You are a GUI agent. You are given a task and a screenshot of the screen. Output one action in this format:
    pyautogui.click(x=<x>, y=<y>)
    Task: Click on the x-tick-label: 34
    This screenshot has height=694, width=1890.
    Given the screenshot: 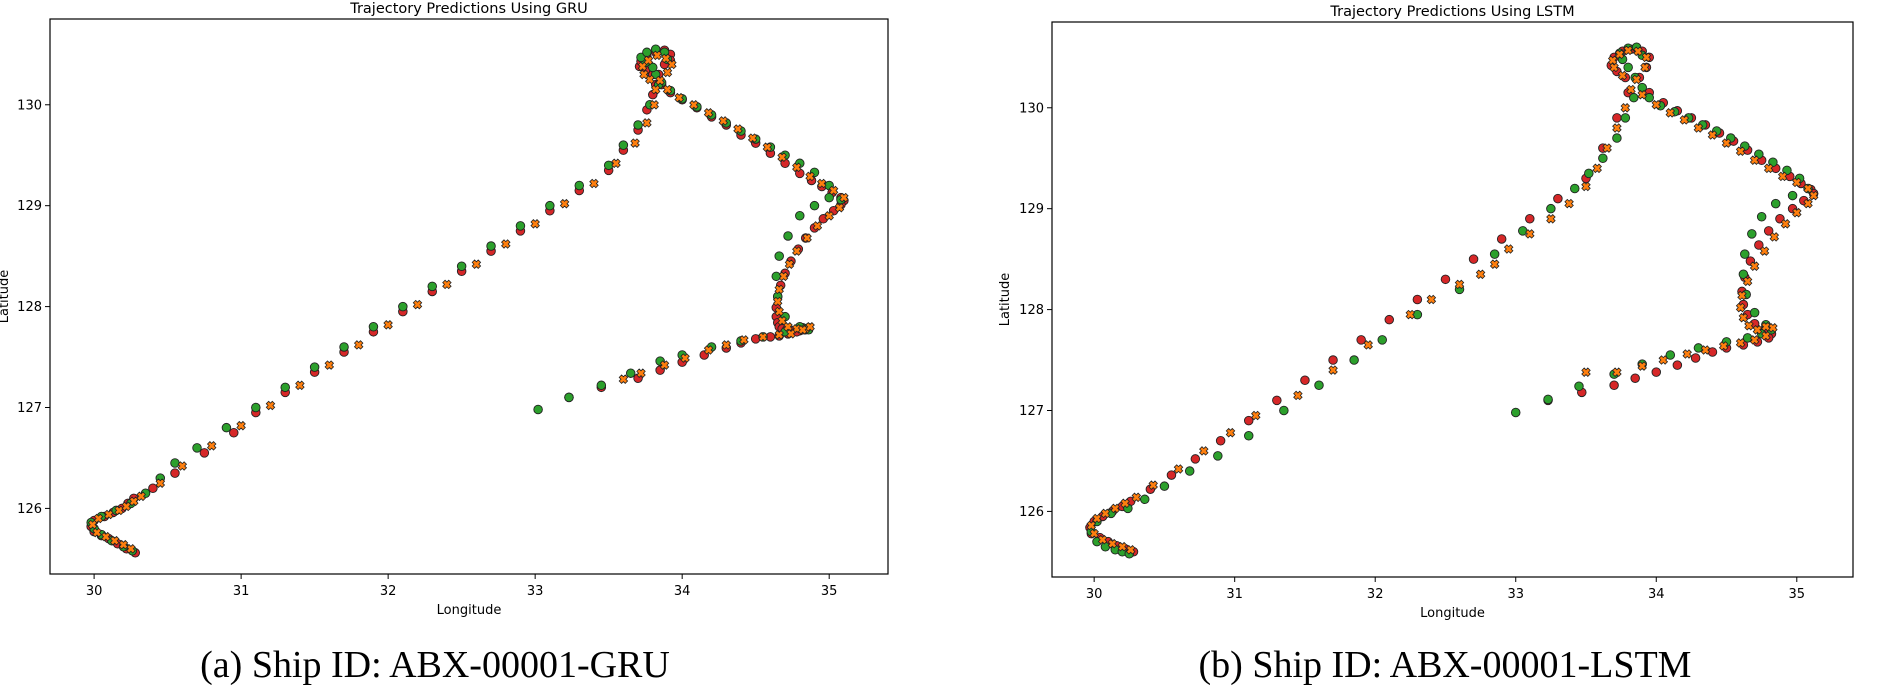 What is the action you would take?
    pyautogui.click(x=1656, y=594)
    